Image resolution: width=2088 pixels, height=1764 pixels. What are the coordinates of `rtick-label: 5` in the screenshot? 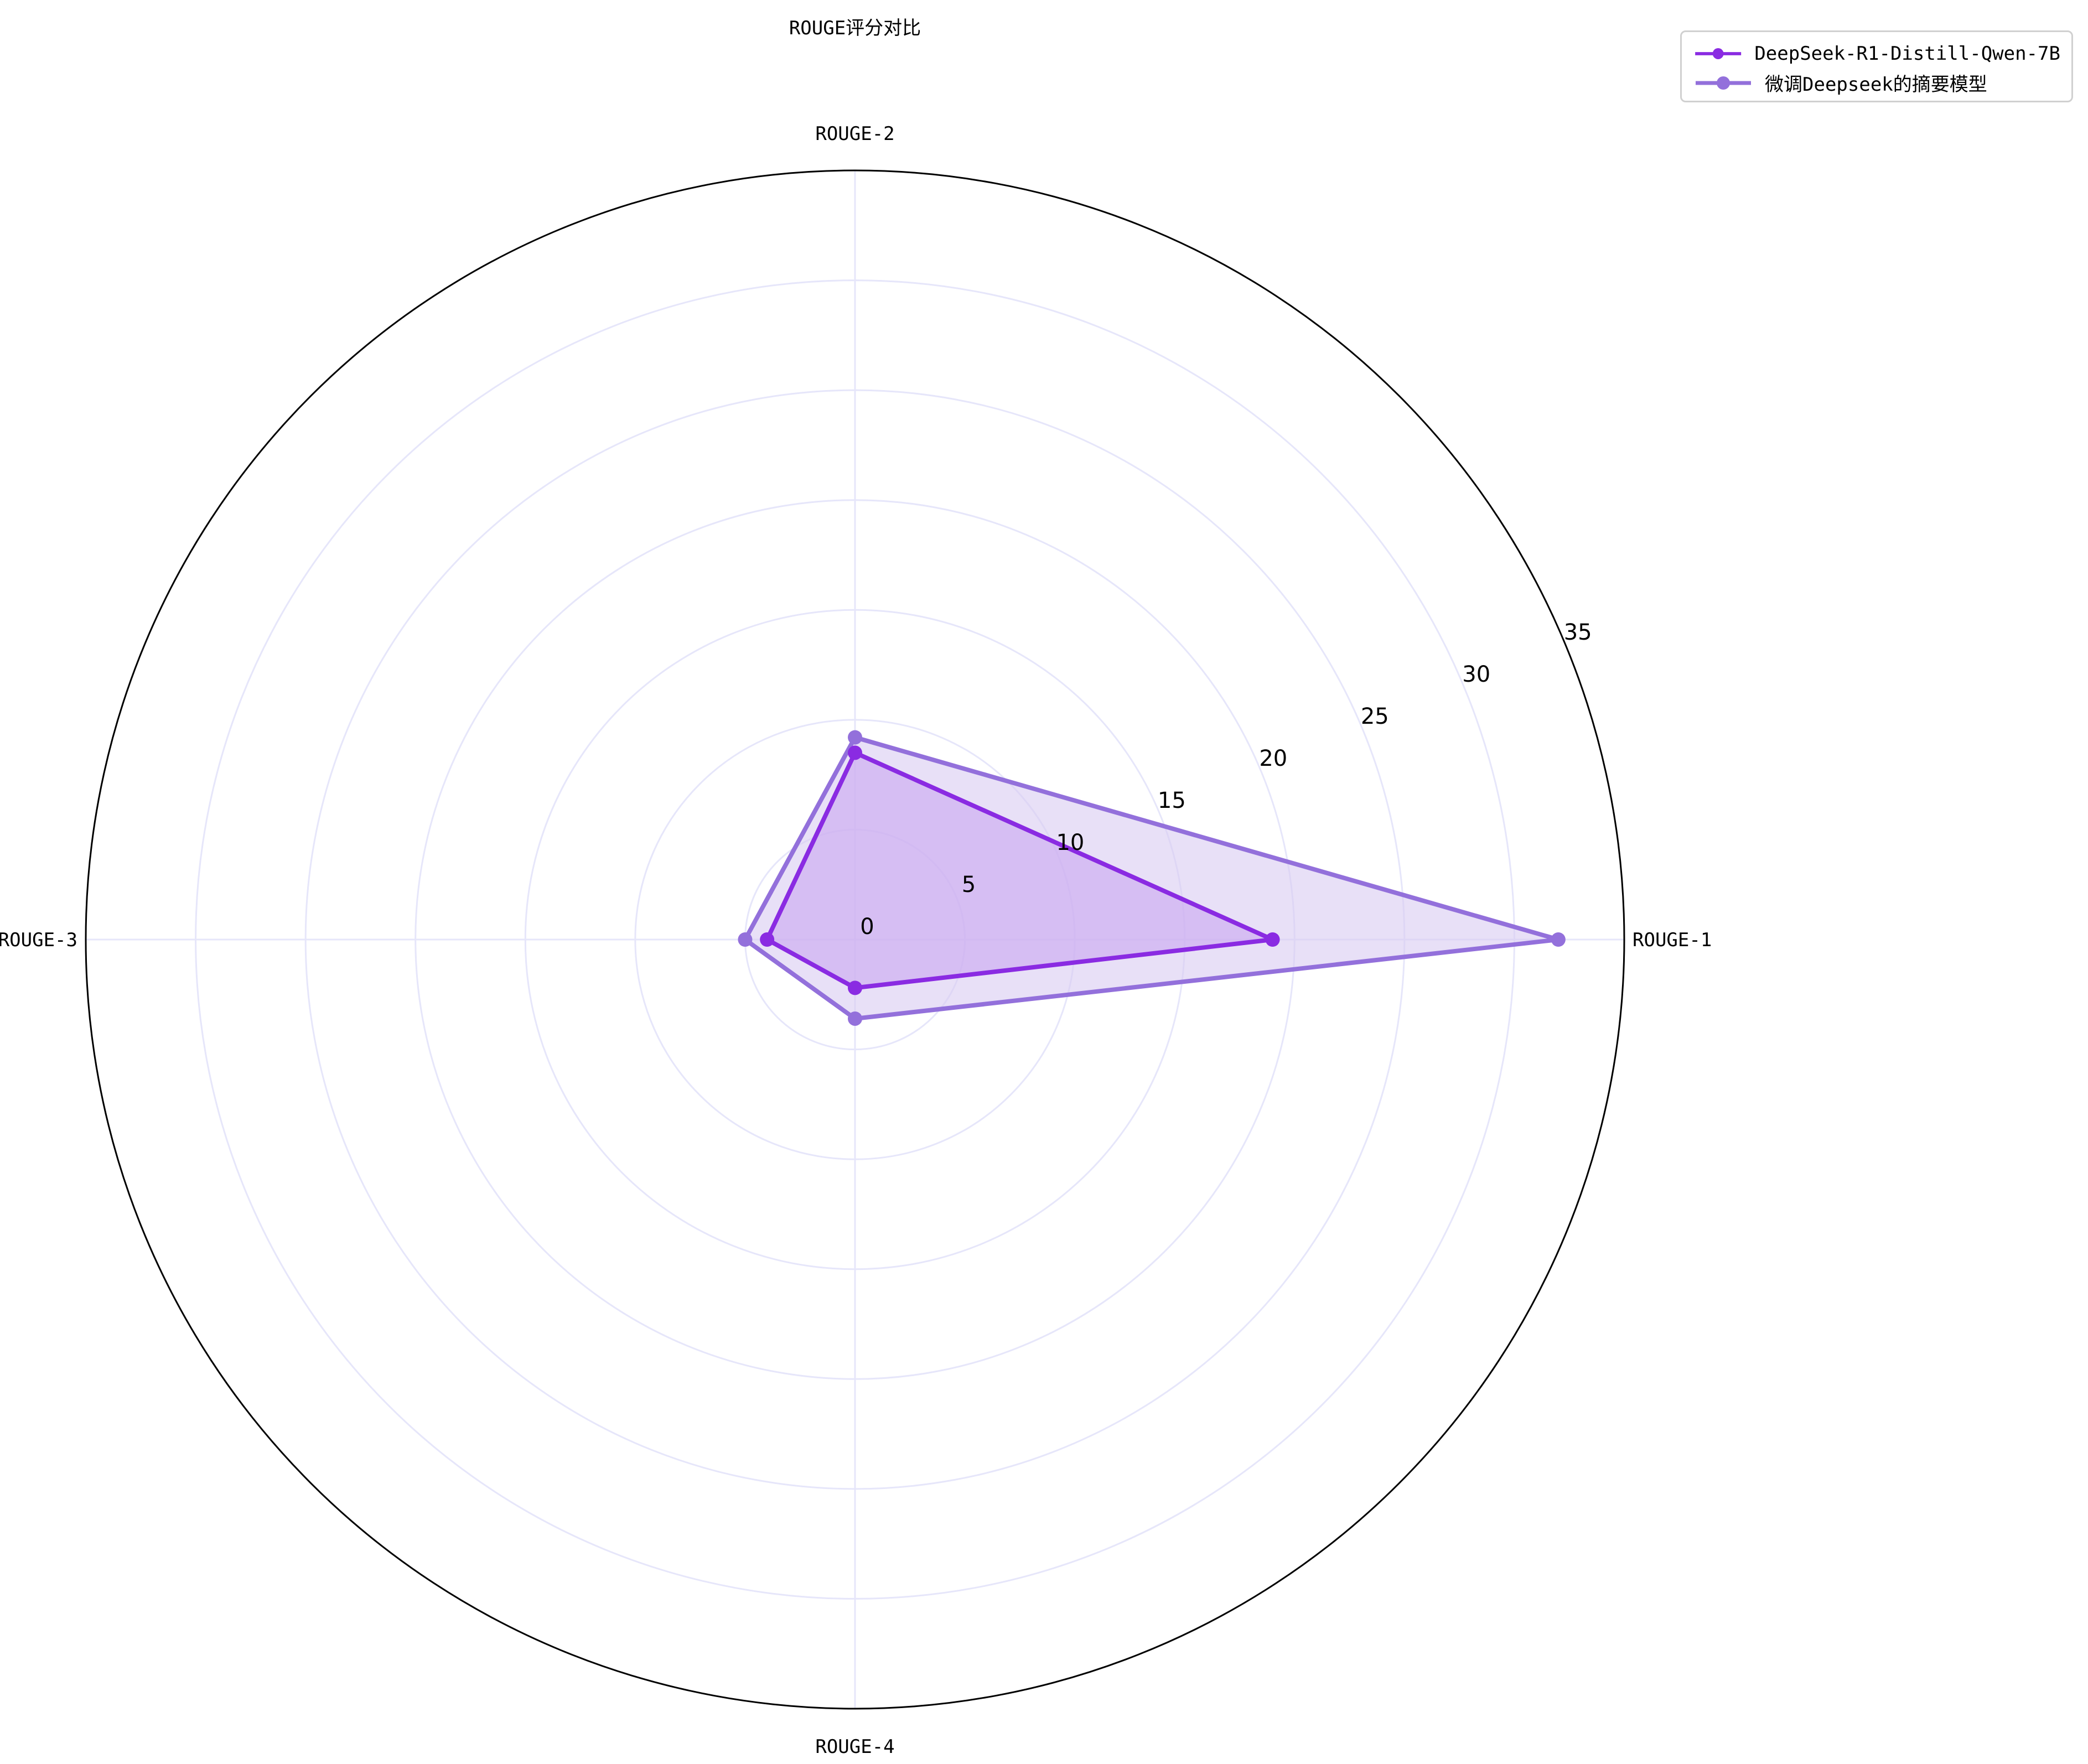 It's located at (969, 884).